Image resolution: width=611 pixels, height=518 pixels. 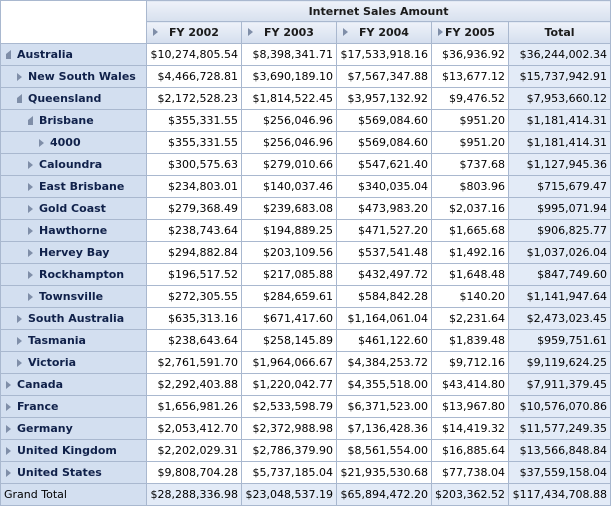 I want to click on value-cell: $272,305.55, so click(x=194, y=296).